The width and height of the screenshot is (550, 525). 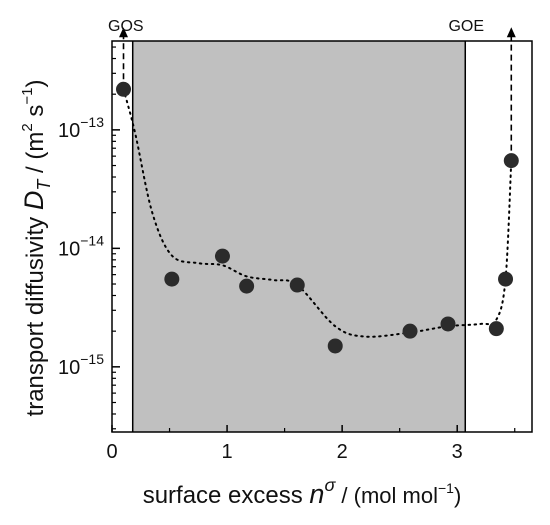 What do you see at coordinates (36, 248) in the screenshot?
I see `y-axis-label: transport diffusivity DT / (m2 s−1)` at bounding box center [36, 248].